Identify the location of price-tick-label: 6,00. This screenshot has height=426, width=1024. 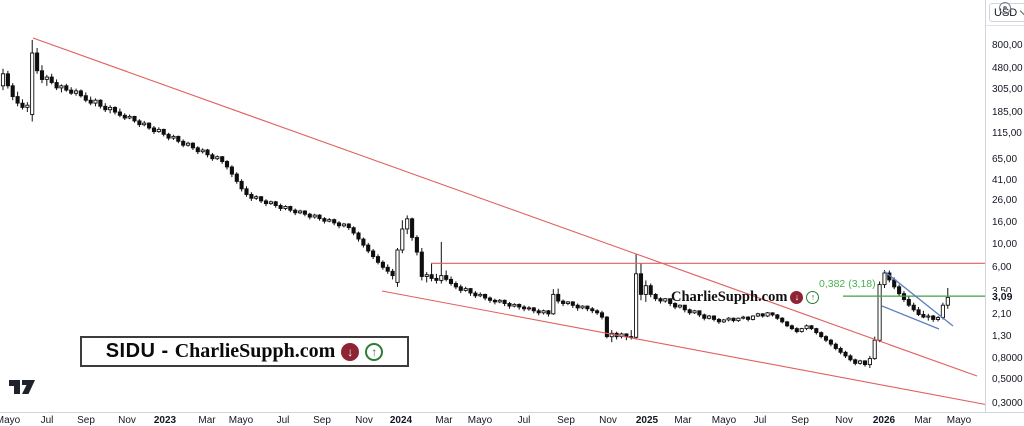
(1002, 267).